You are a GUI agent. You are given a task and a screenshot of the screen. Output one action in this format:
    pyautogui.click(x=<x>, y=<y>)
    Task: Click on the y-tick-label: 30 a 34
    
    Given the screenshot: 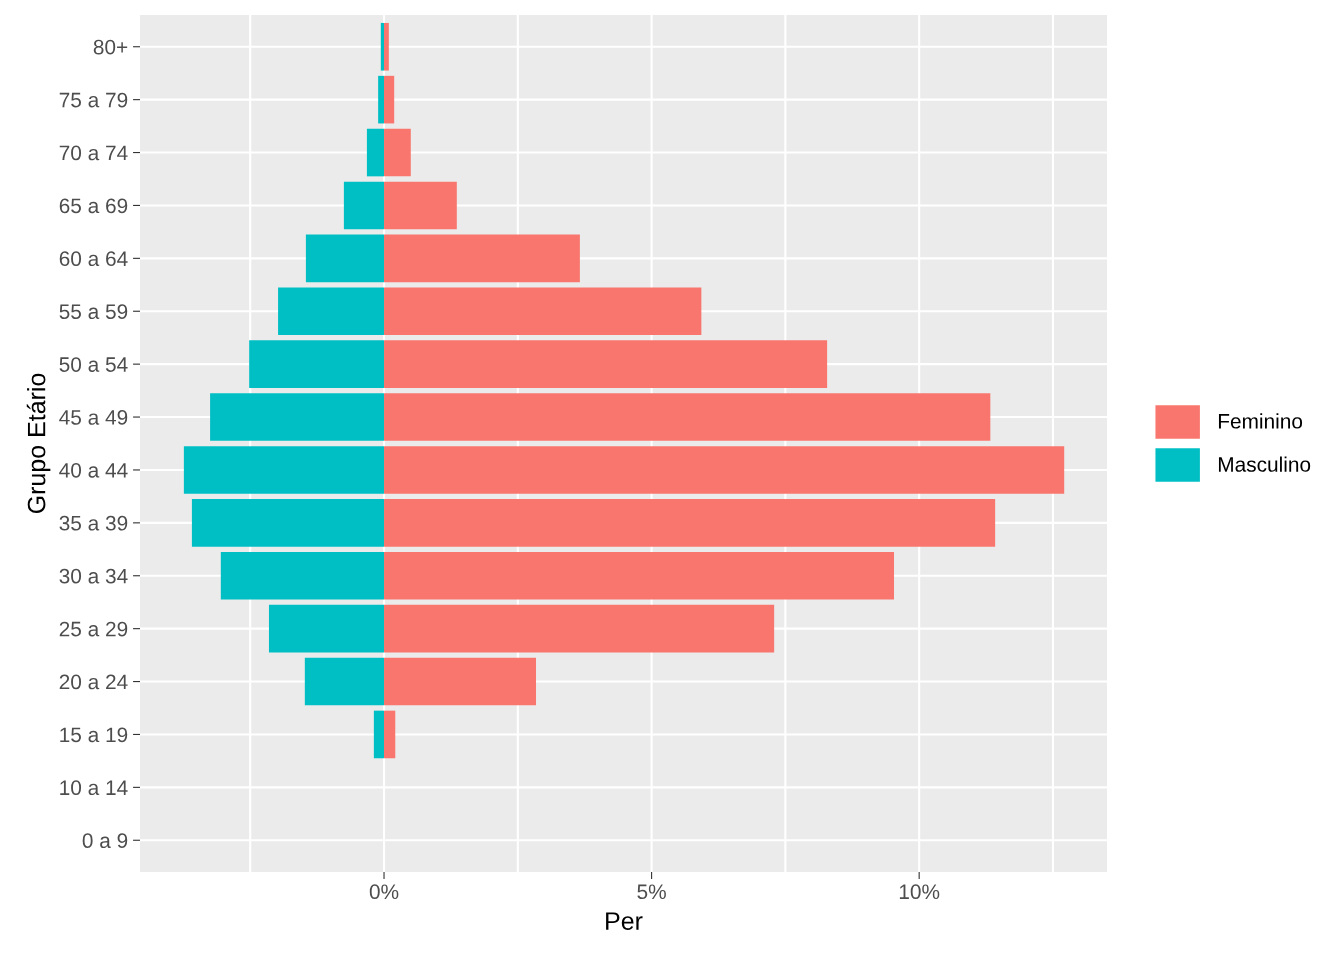 What is the action you would take?
    pyautogui.click(x=93, y=576)
    